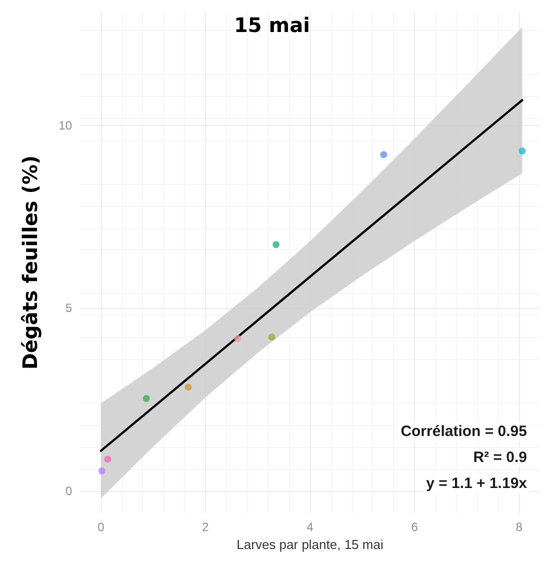  Describe the element at coordinates (500, 457) in the screenshot. I see `annotation: R² = 0.9` at that location.